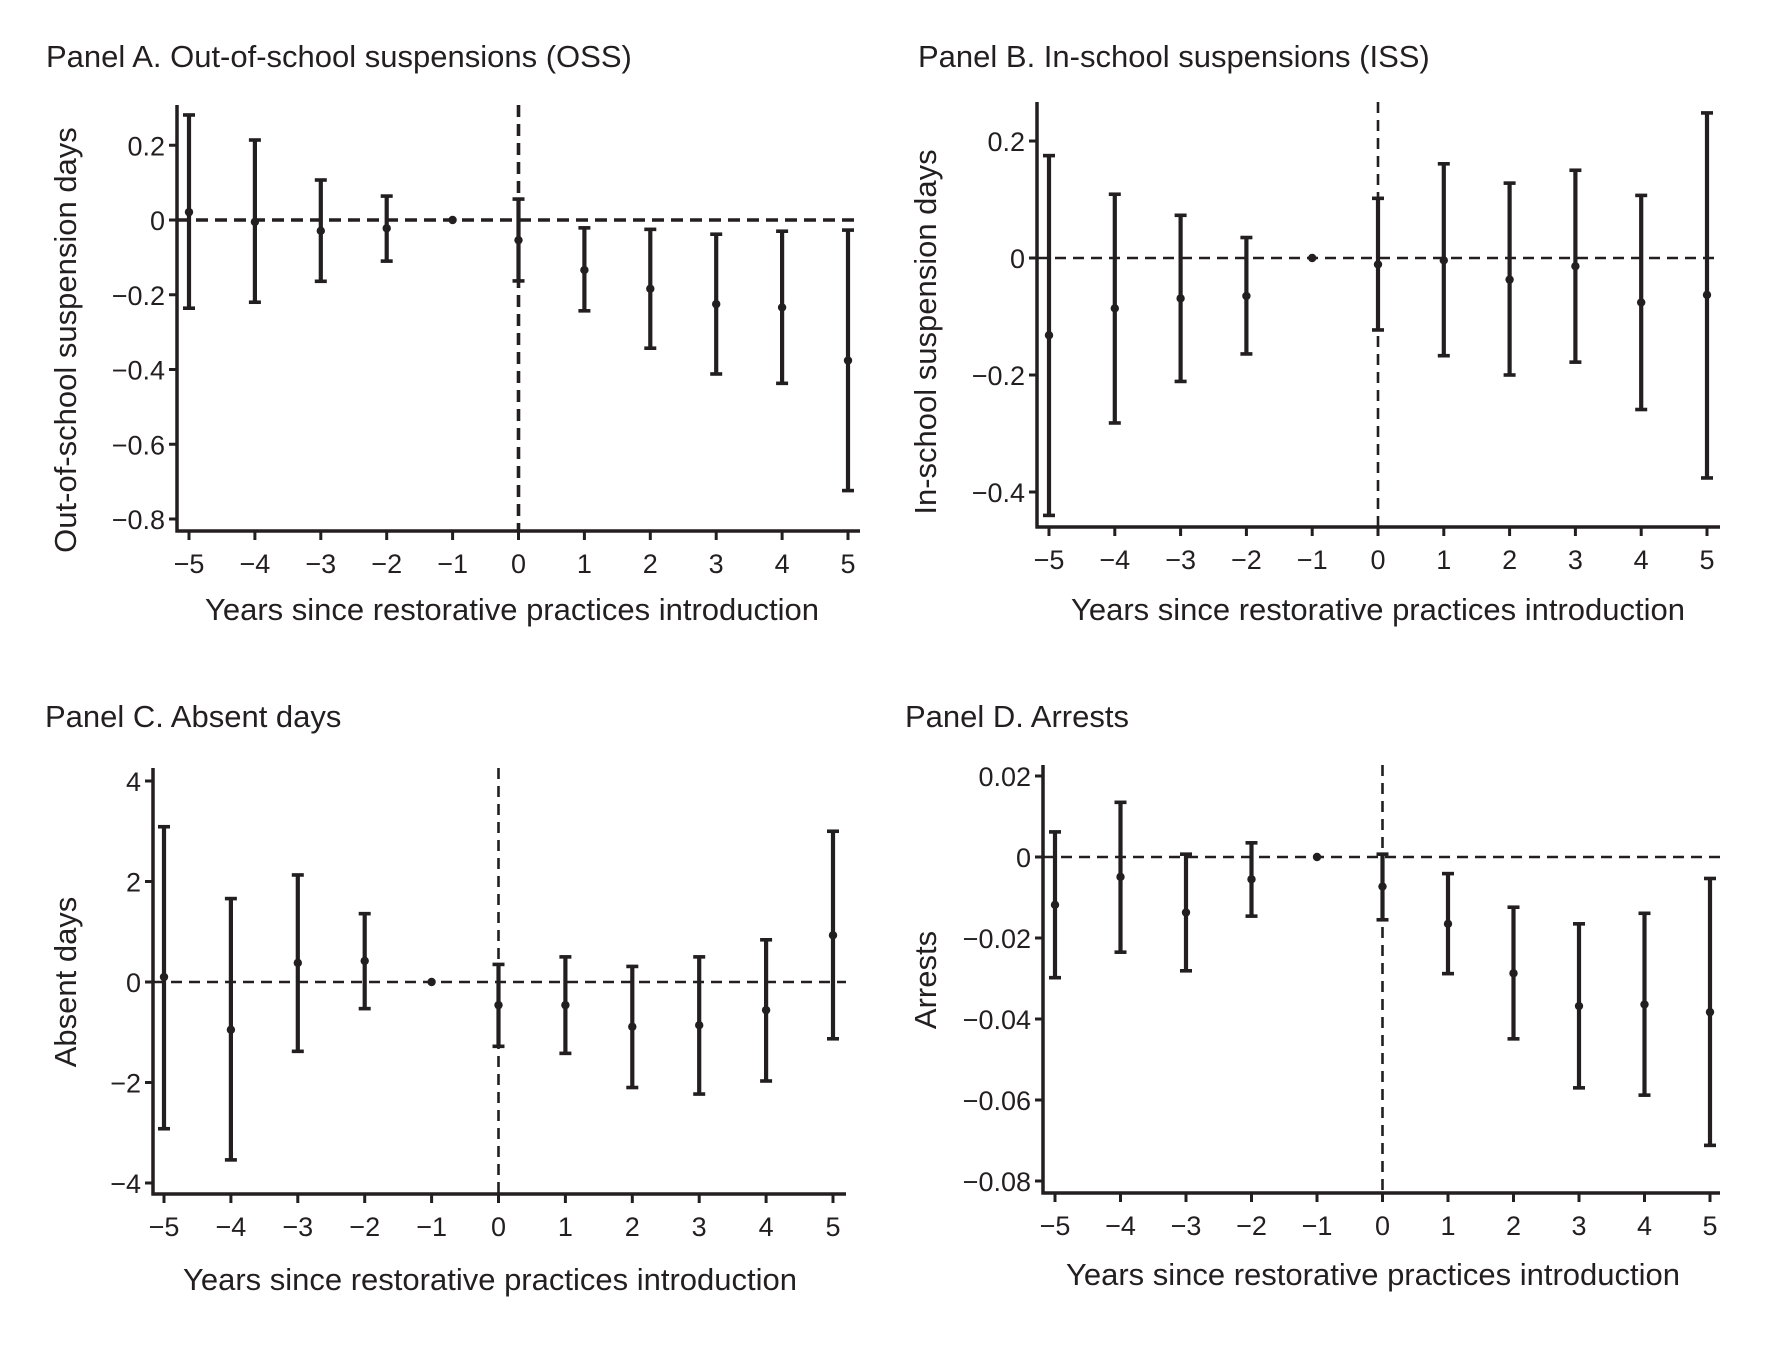 The image size is (1768, 1350). Describe the element at coordinates (1017, 259) in the screenshot. I see `panel-b-y-tick-label: 0` at that location.